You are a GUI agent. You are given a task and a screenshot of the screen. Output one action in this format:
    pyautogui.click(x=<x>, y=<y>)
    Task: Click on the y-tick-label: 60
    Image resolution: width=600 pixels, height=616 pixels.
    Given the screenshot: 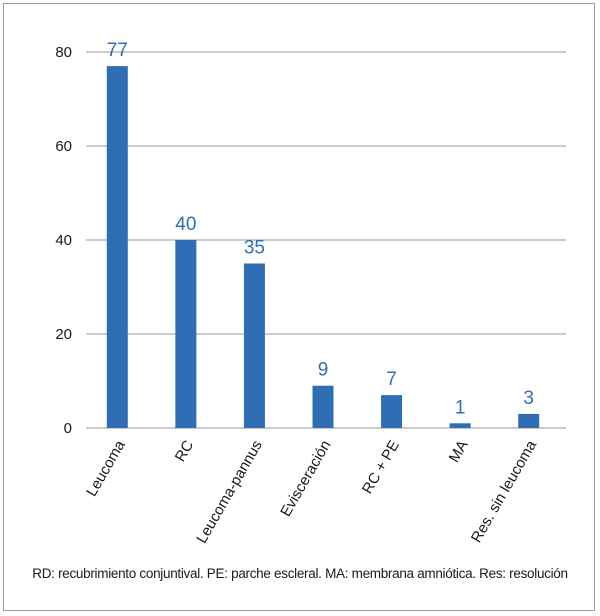 What is the action you would take?
    pyautogui.click(x=63, y=146)
    